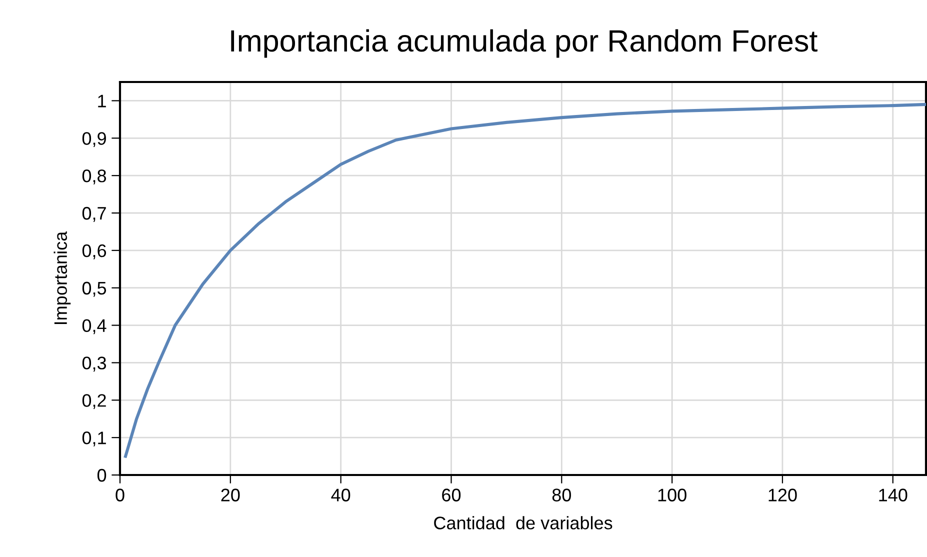 Image resolution: width=927 pixels, height=557 pixels. I want to click on y-tick-label: 0,4, so click(94, 326).